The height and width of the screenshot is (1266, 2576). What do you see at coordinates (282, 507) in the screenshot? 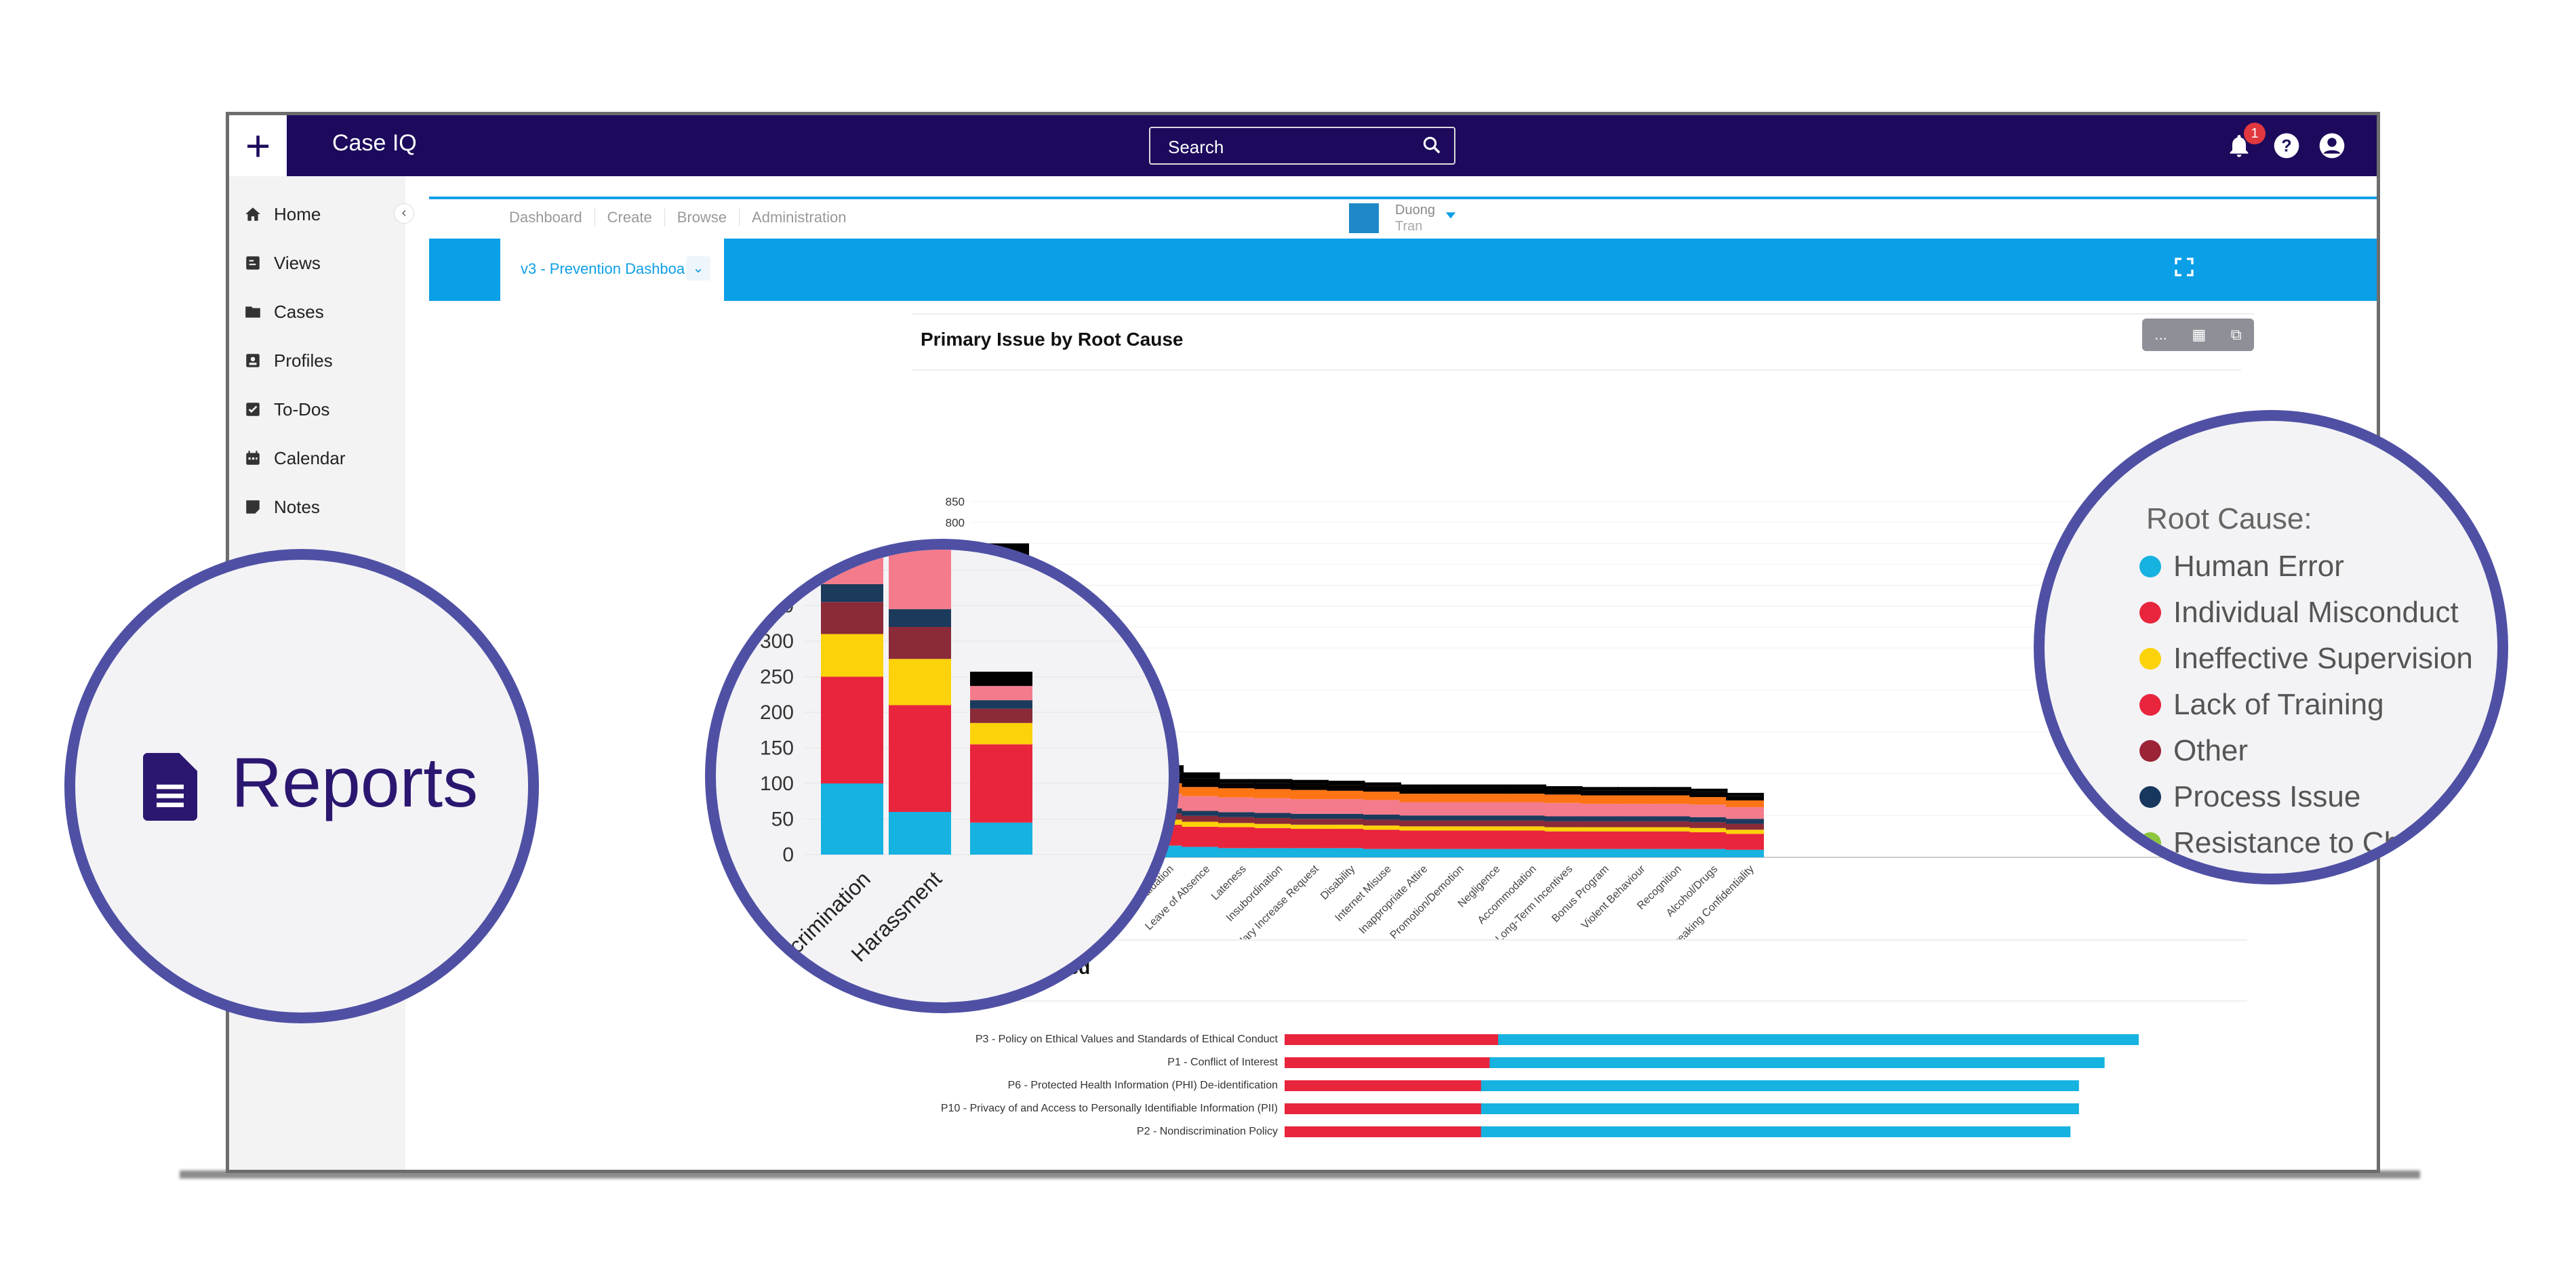
I see `sidebar-item-notes: Notes` at bounding box center [282, 507].